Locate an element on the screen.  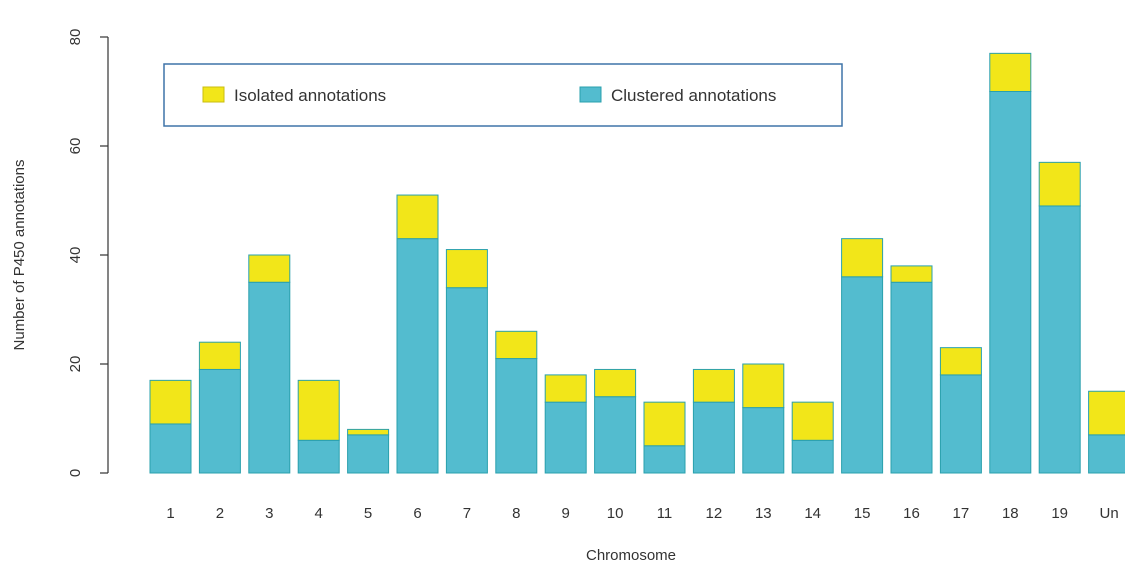
x-tick-label: 18 is located at coordinates (1010, 513).